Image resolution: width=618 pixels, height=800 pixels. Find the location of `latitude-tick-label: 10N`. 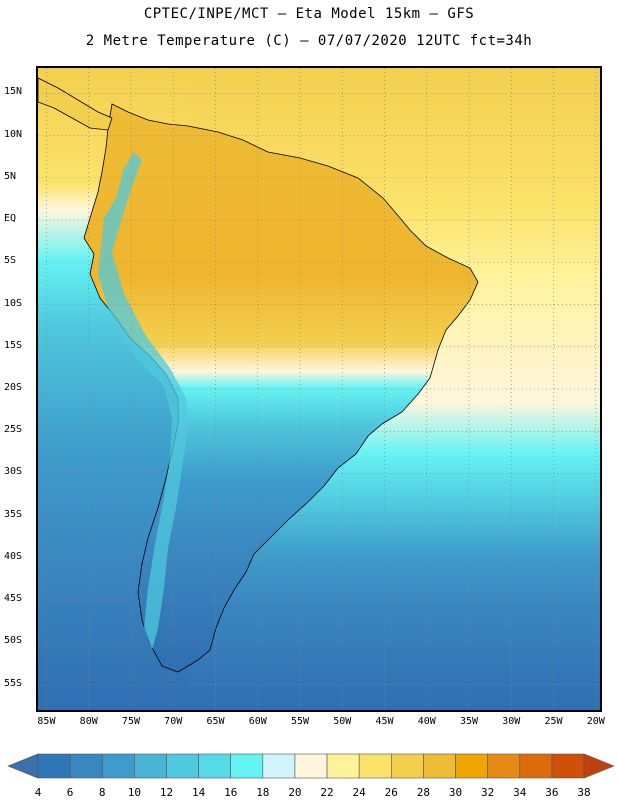

latitude-tick-label: 10N is located at coordinates (13, 134).